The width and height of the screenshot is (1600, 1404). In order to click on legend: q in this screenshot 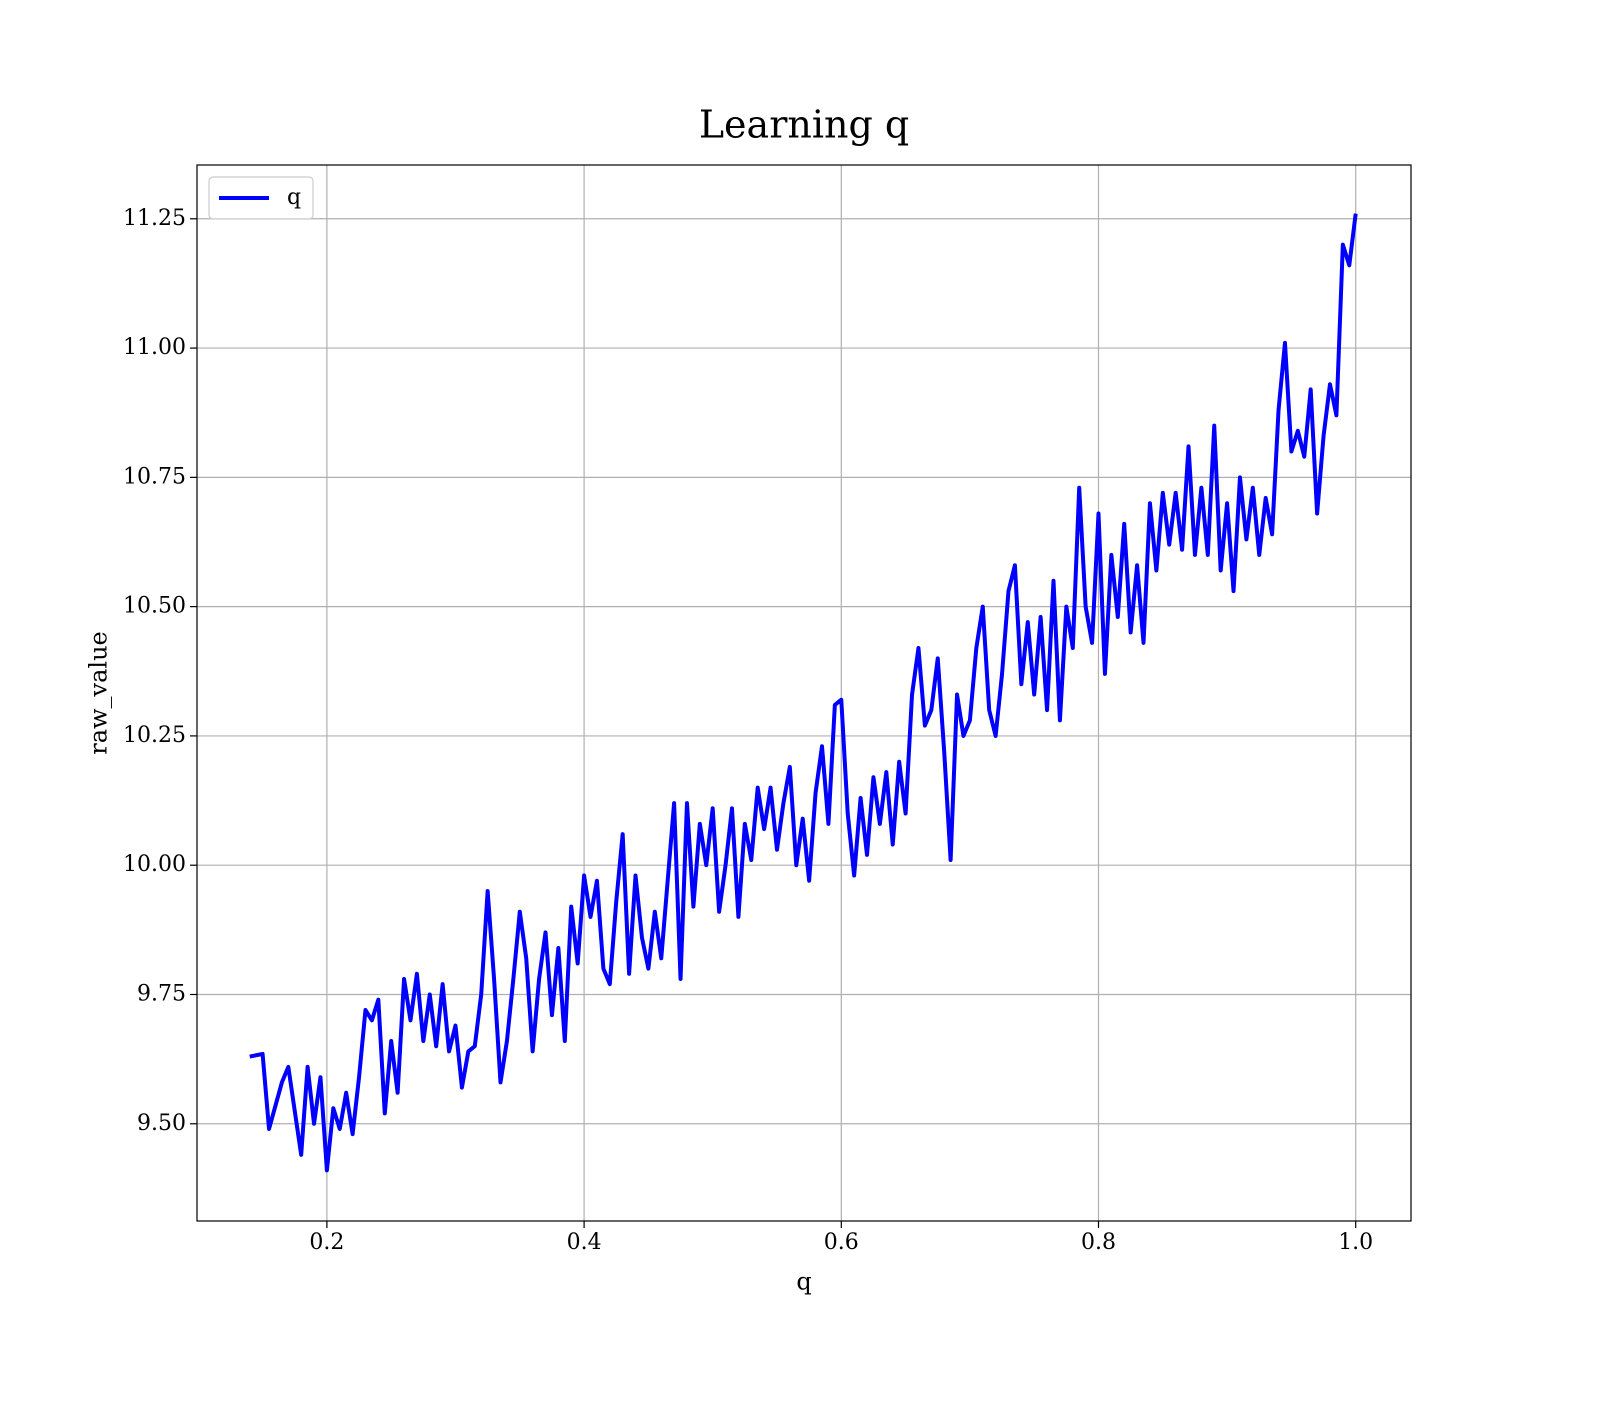, I will do `click(261, 198)`.